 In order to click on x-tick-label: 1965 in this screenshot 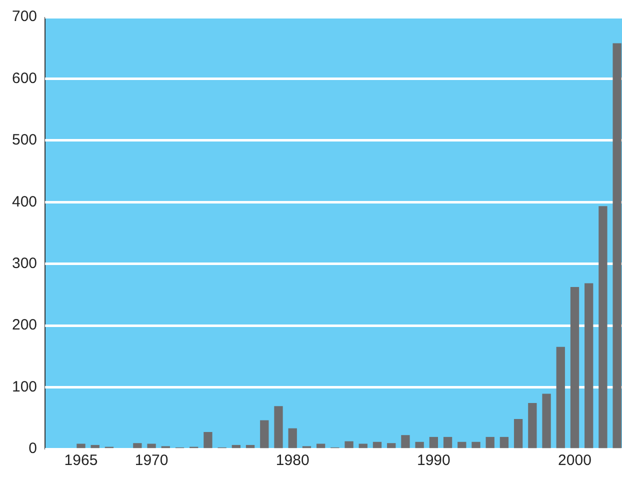, I will do `click(81, 461)`.